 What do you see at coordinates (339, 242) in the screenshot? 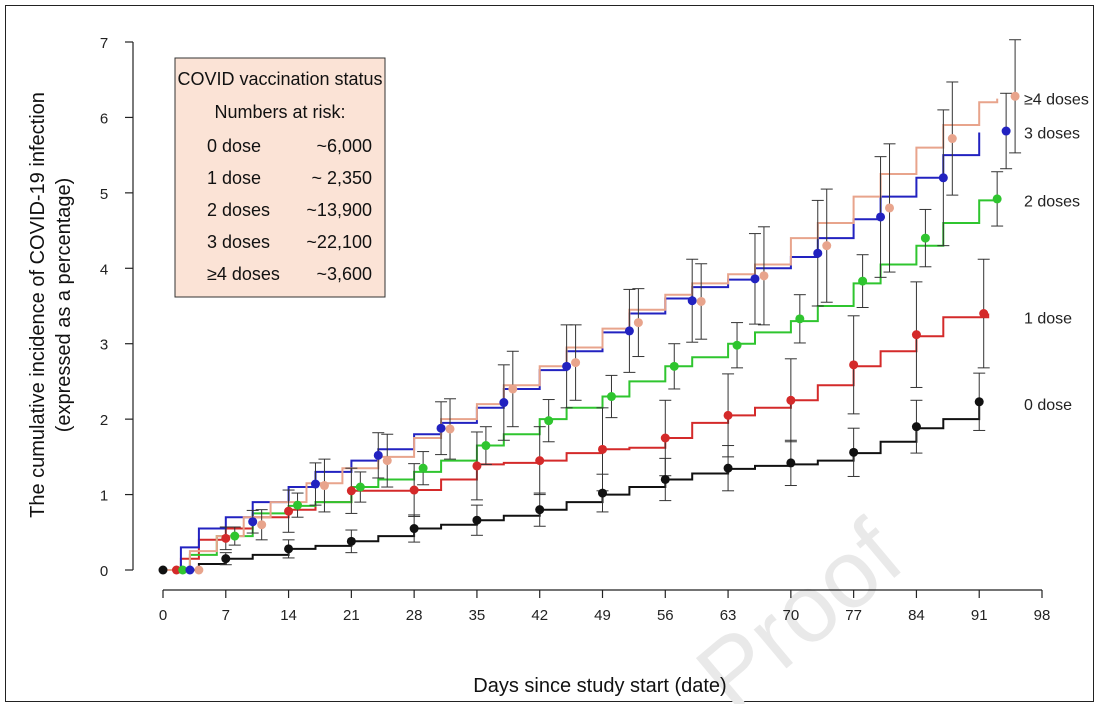
I see `legend-row-count: ~22,100` at bounding box center [339, 242].